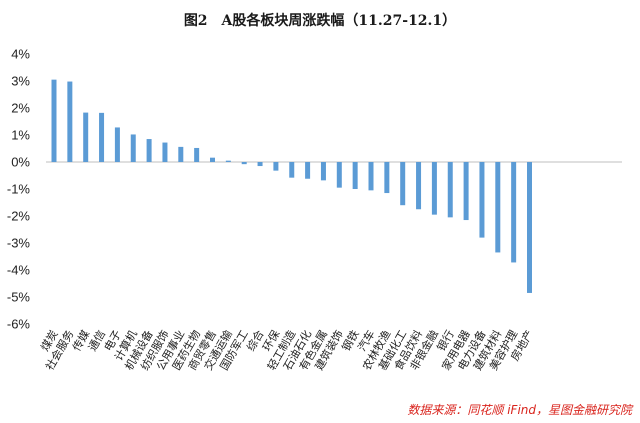 This screenshot has width=640, height=423. What do you see at coordinates (20, 108) in the screenshot?
I see `y-tick-label: 2%` at bounding box center [20, 108].